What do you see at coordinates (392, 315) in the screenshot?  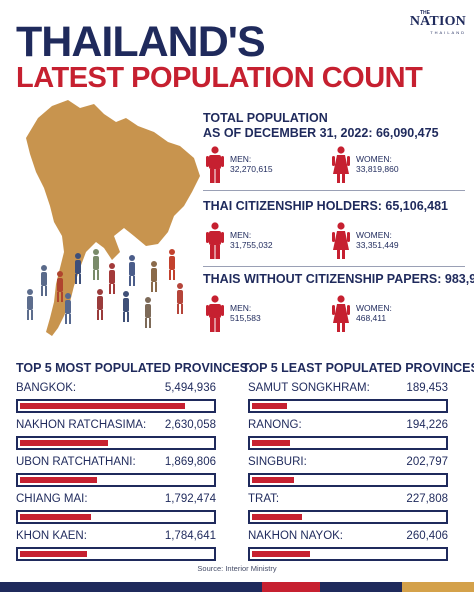 I see `nocitizen-women: WOMEN: 468,411` at bounding box center [392, 315].